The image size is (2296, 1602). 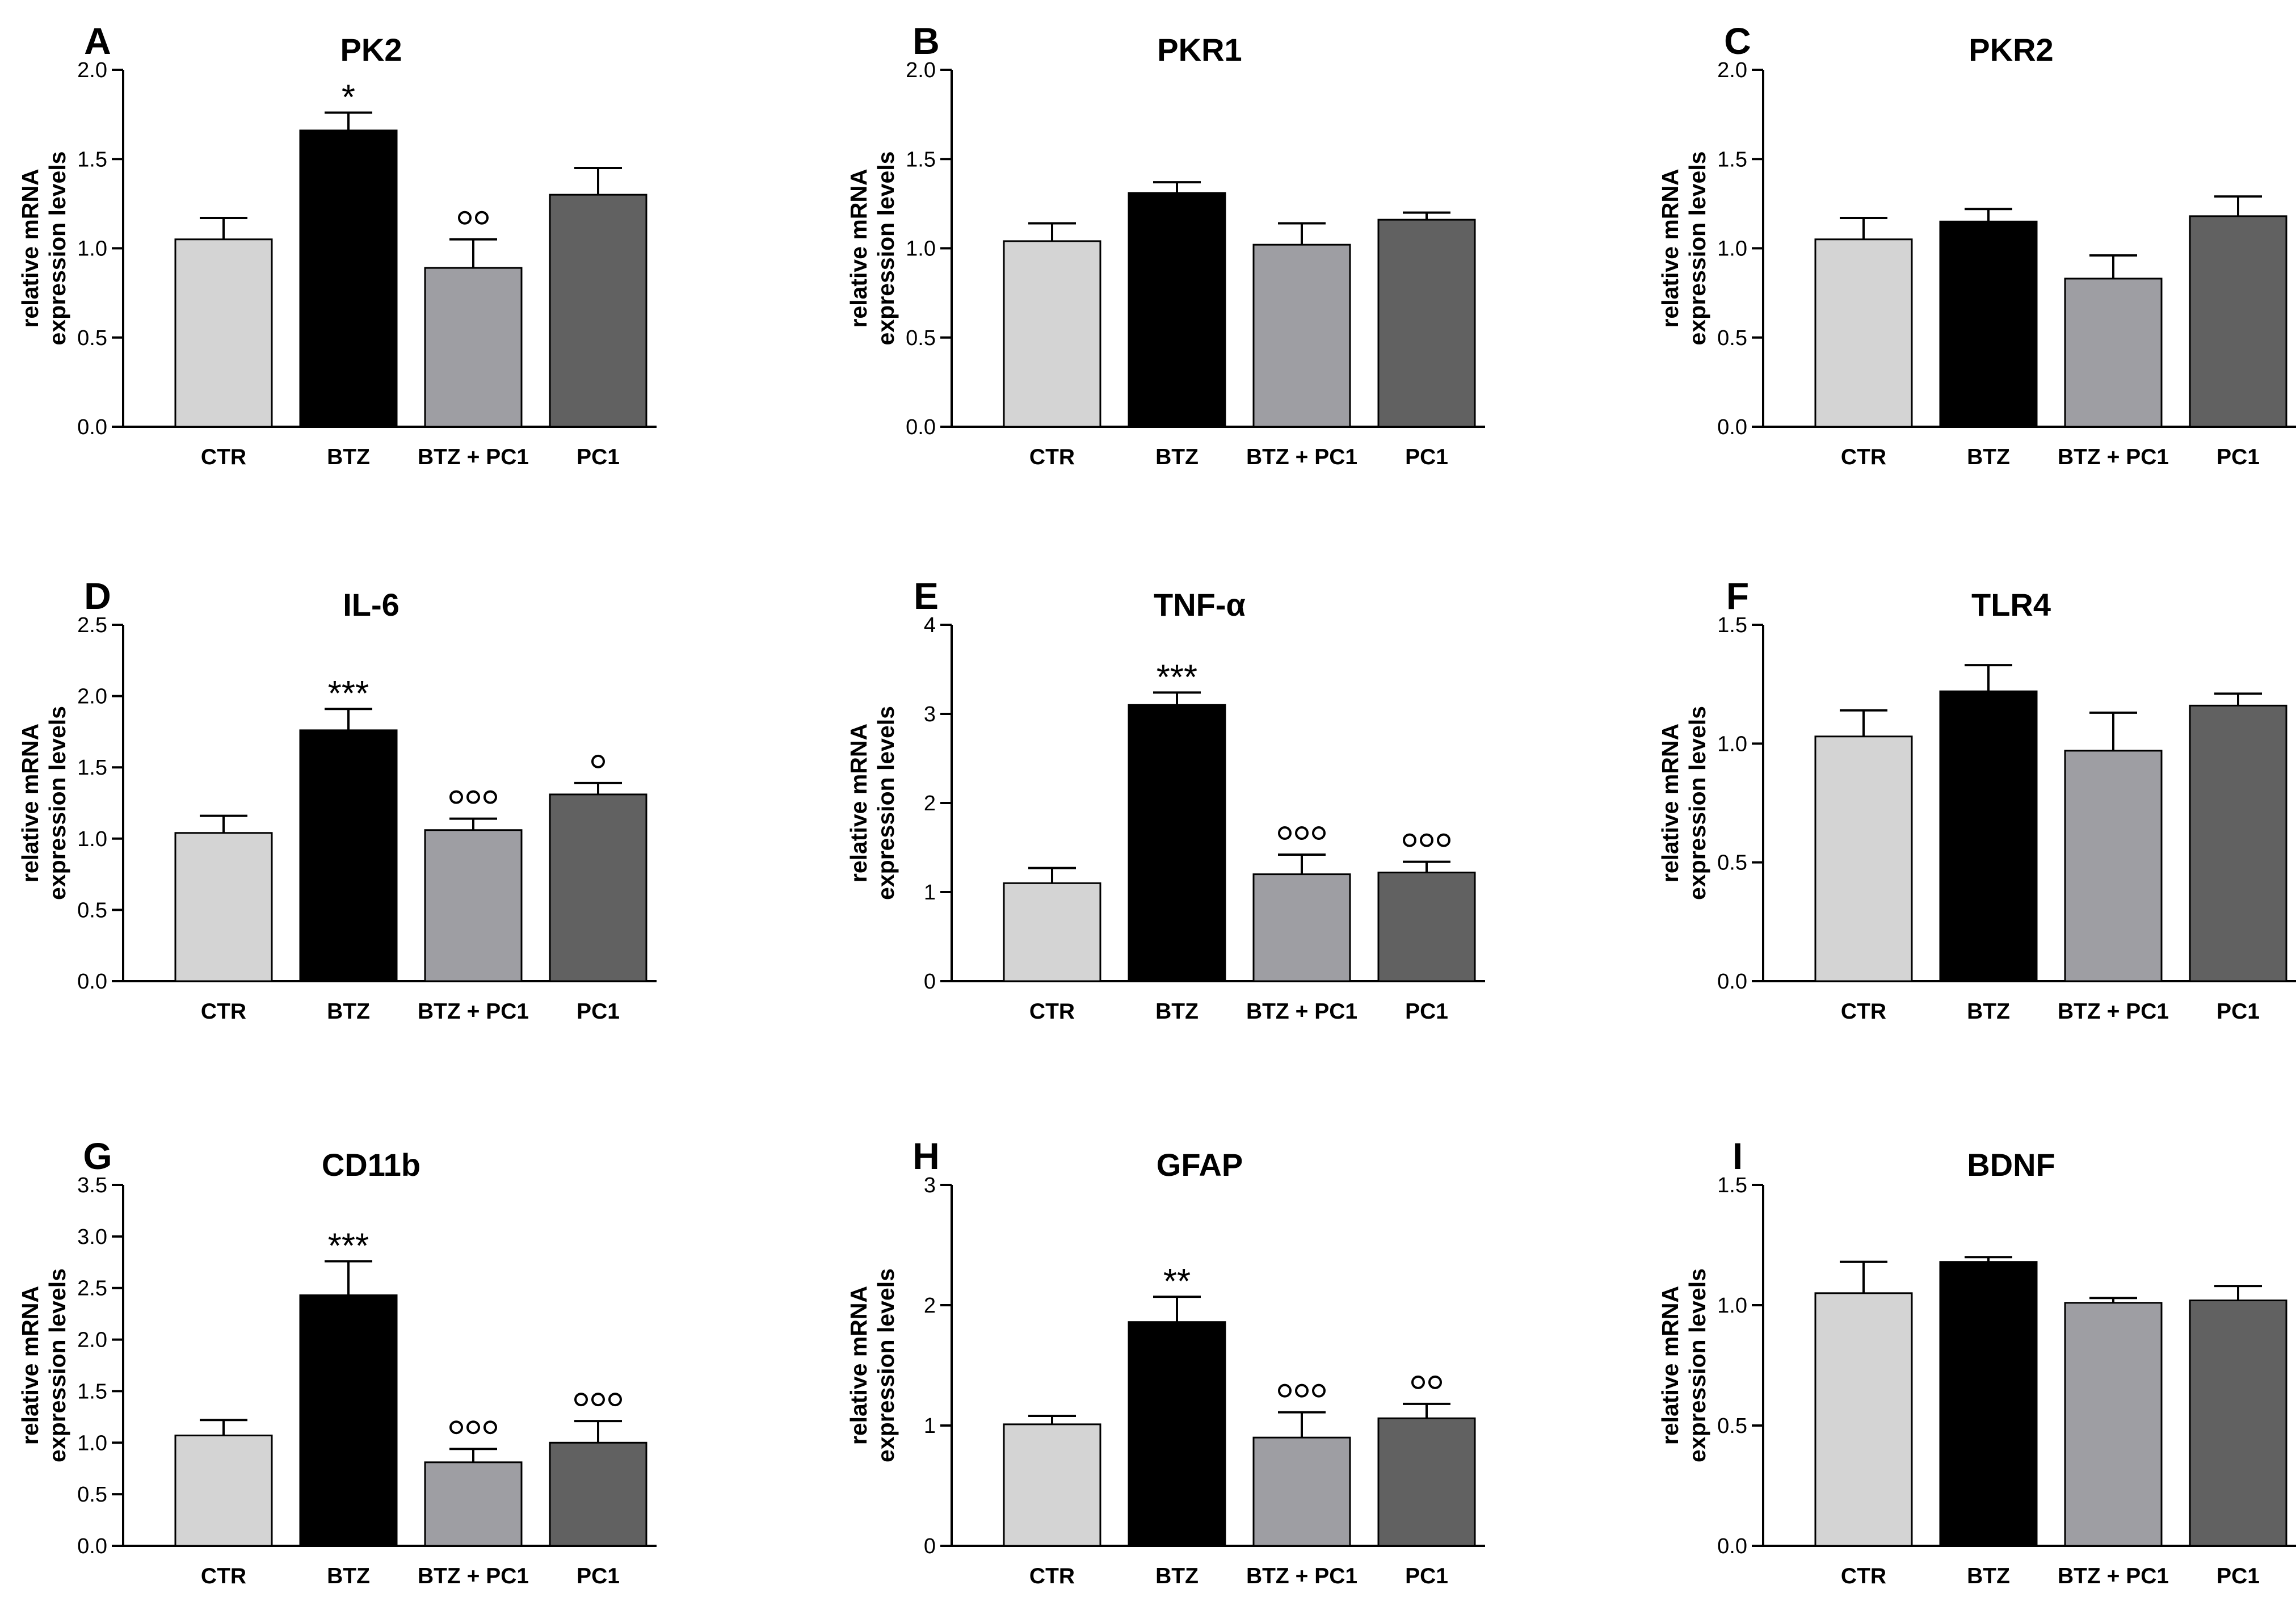 I want to click on y-tick-label: 3, so click(x=930, y=1185).